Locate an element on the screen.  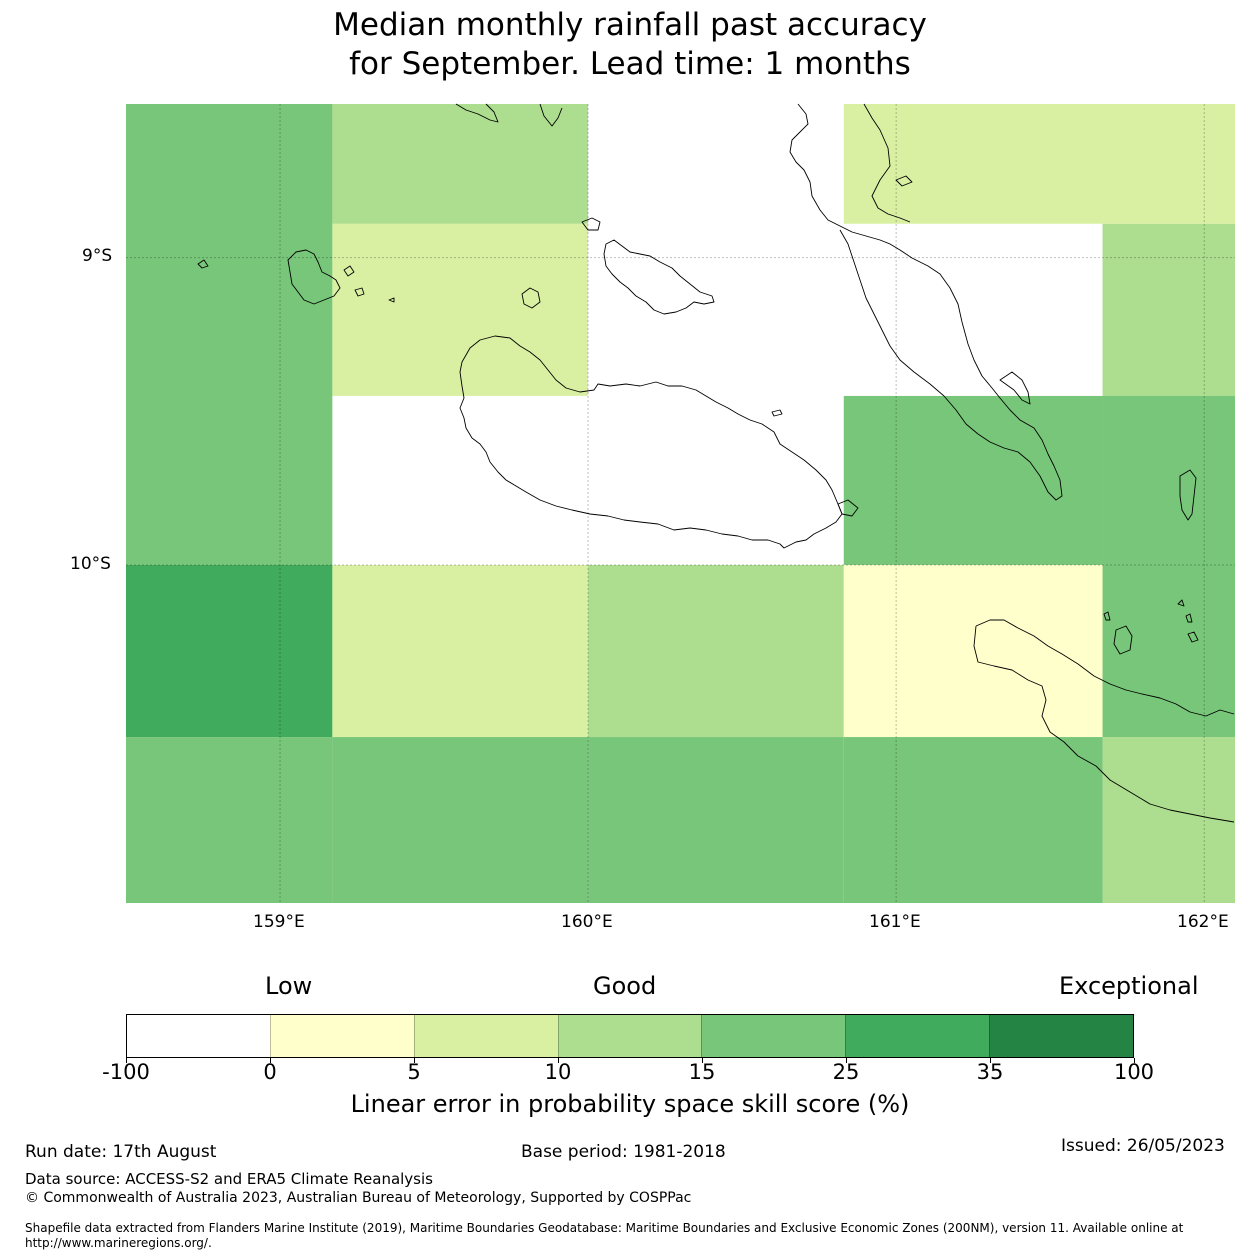
coastline-north-malaita is located at coordinates (887, 163).